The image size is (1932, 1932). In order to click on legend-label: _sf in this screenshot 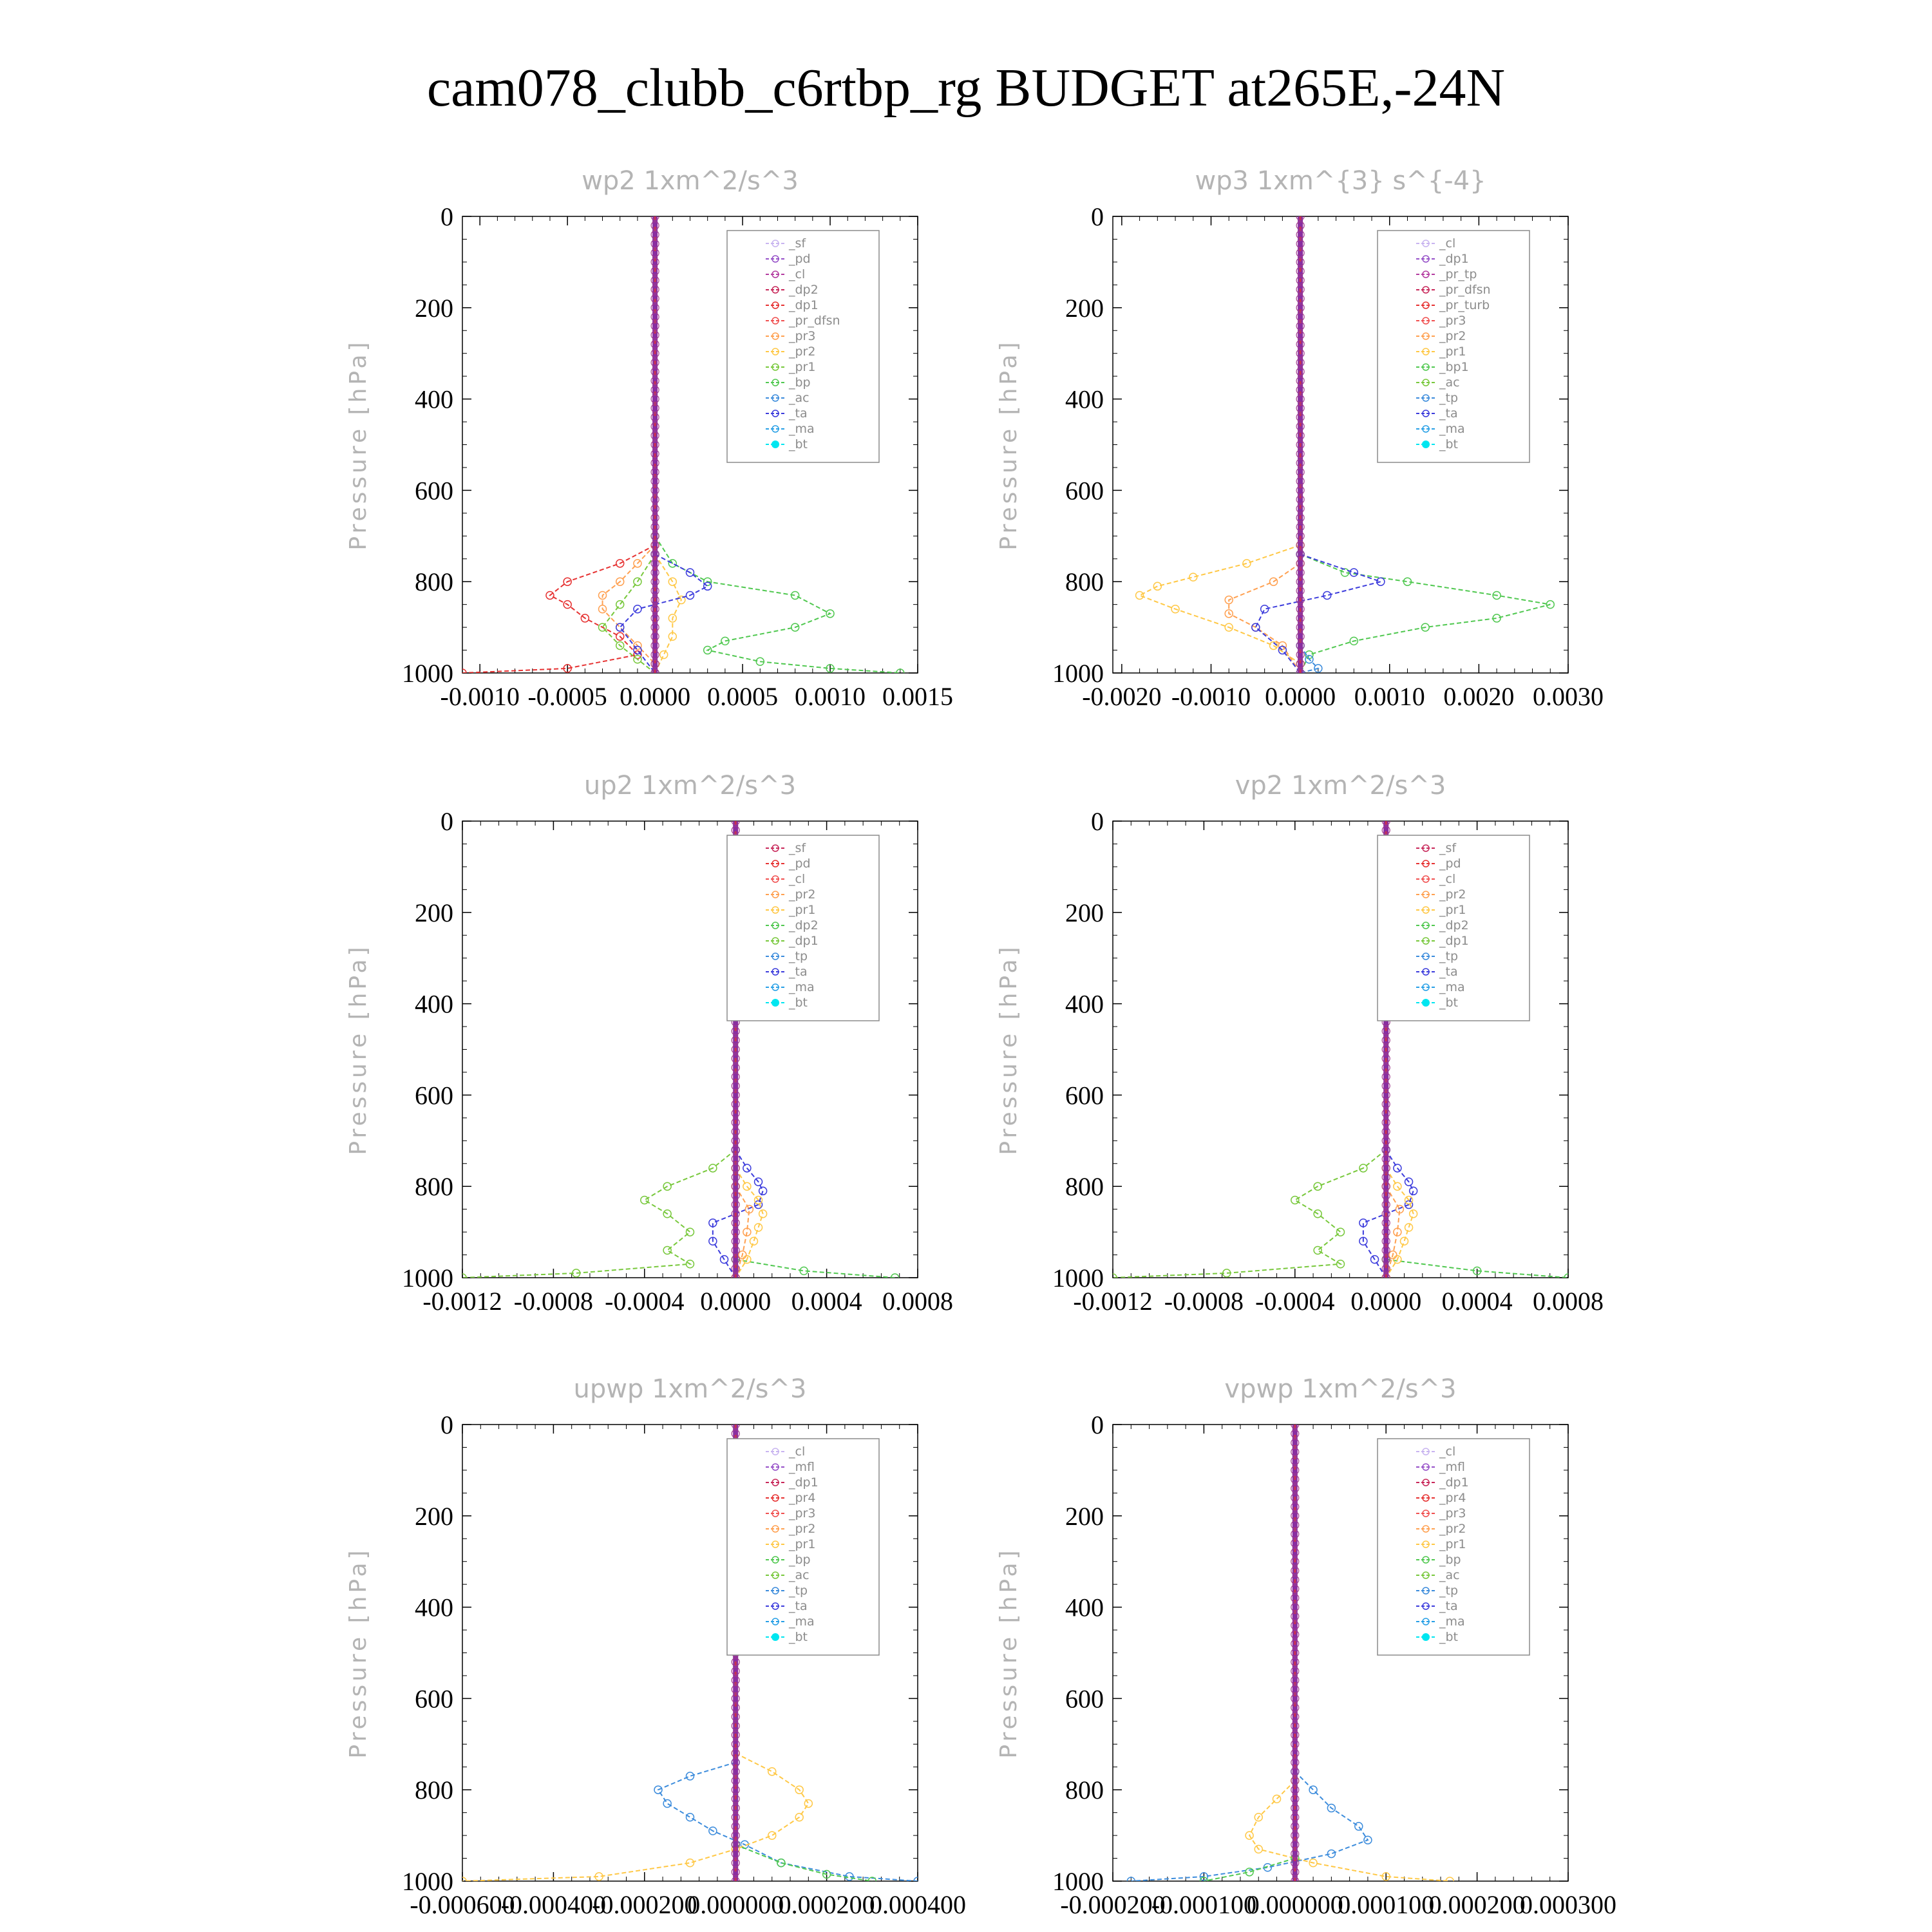, I will do `click(1448, 848)`.